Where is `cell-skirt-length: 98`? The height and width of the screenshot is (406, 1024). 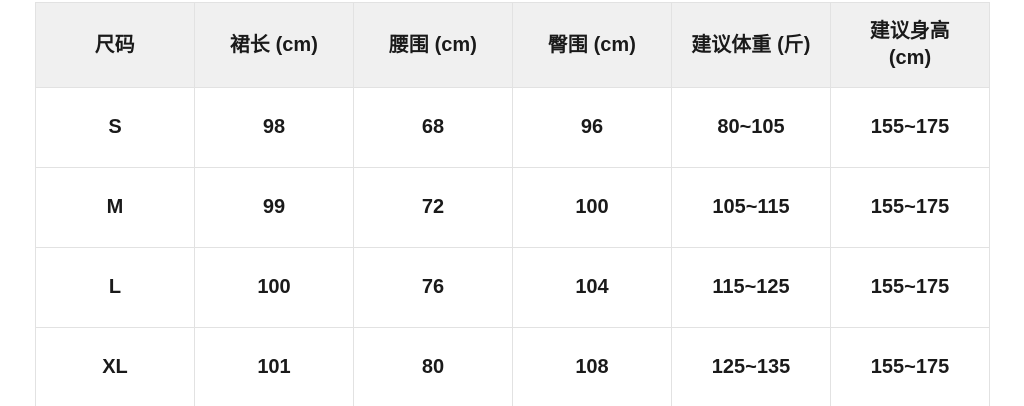
cell-skirt-length: 98 is located at coordinates (274, 127).